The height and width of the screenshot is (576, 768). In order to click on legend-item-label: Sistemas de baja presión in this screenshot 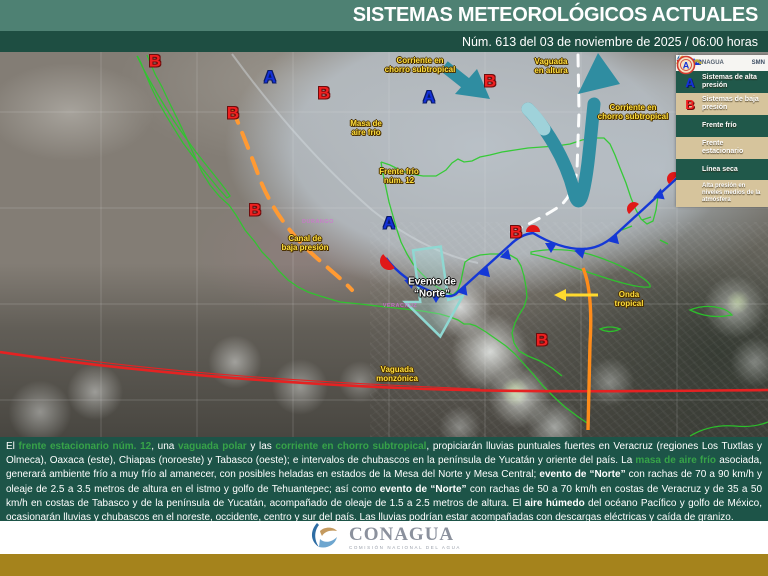, I will do `click(730, 103)`.